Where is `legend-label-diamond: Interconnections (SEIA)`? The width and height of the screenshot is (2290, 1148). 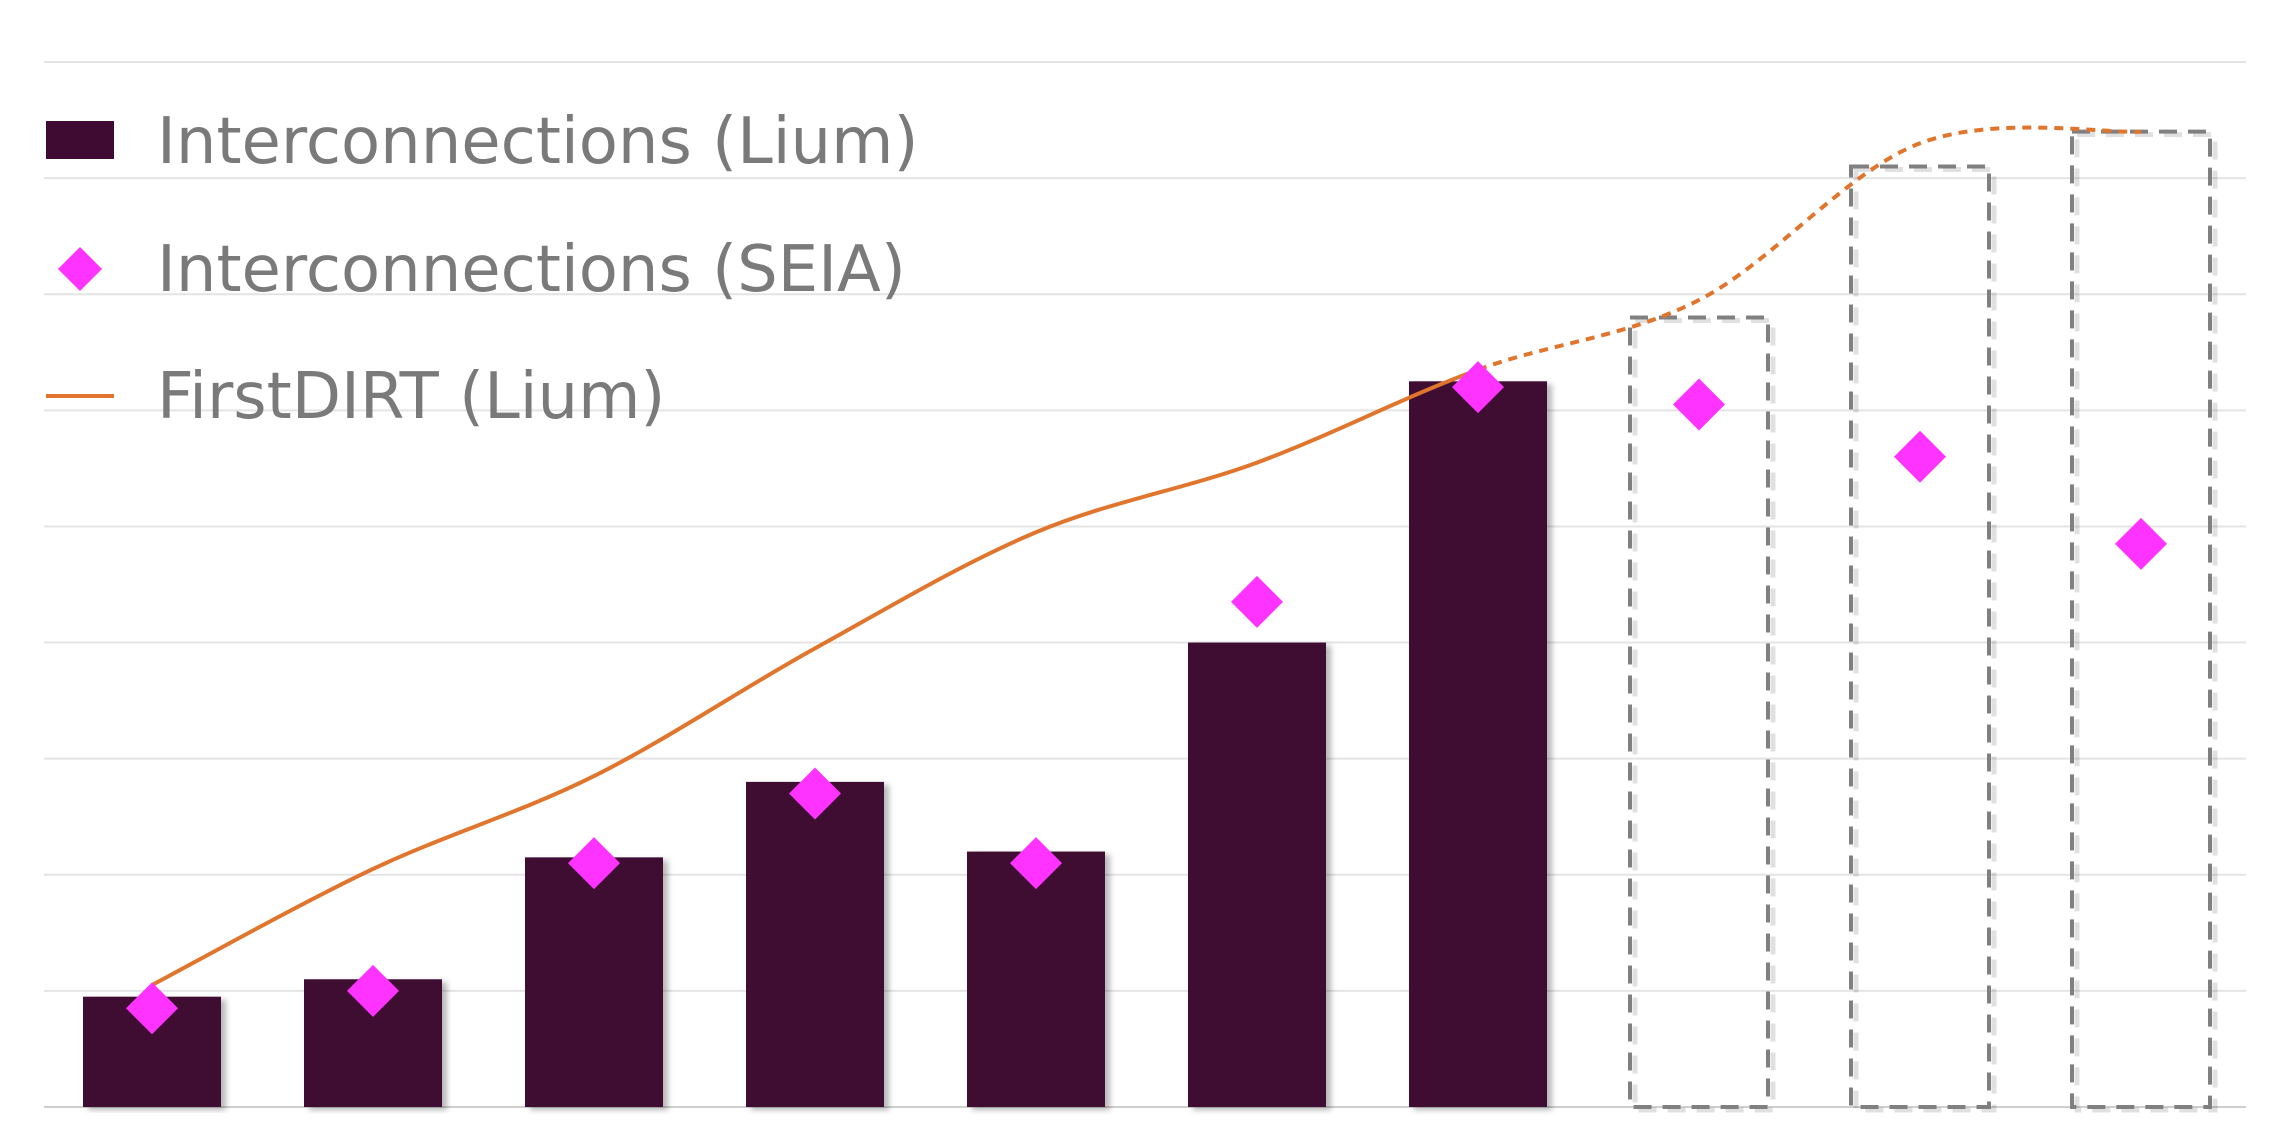 legend-label-diamond: Interconnections (SEIA) is located at coordinates (531, 270).